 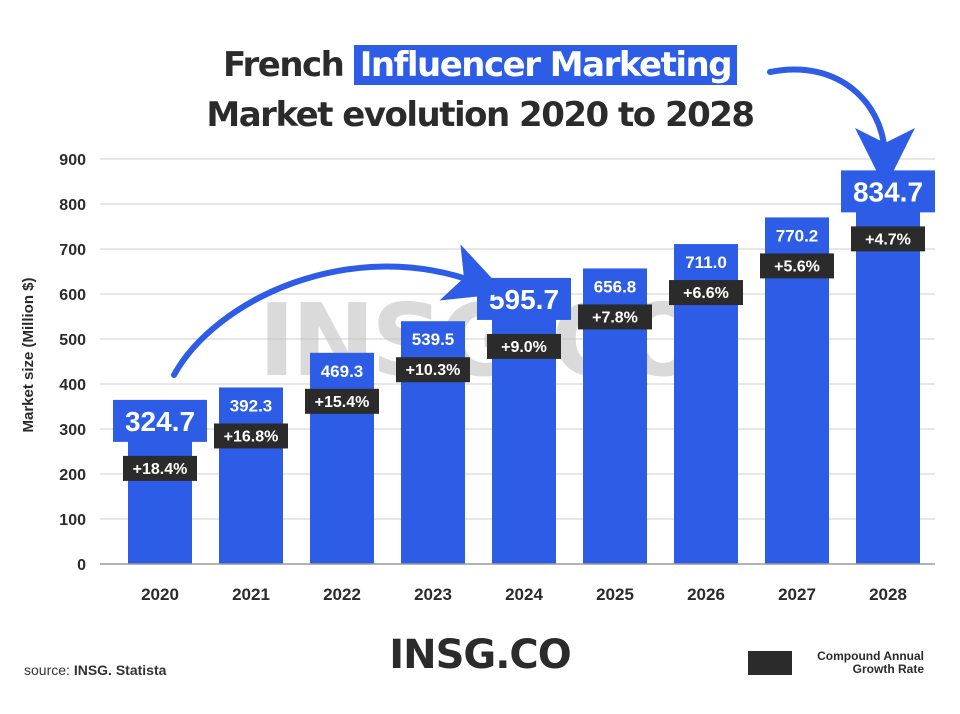 What do you see at coordinates (72, 205) in the screenshot?
I see `y-tick-label: 800` at bounding box center [72, 205].